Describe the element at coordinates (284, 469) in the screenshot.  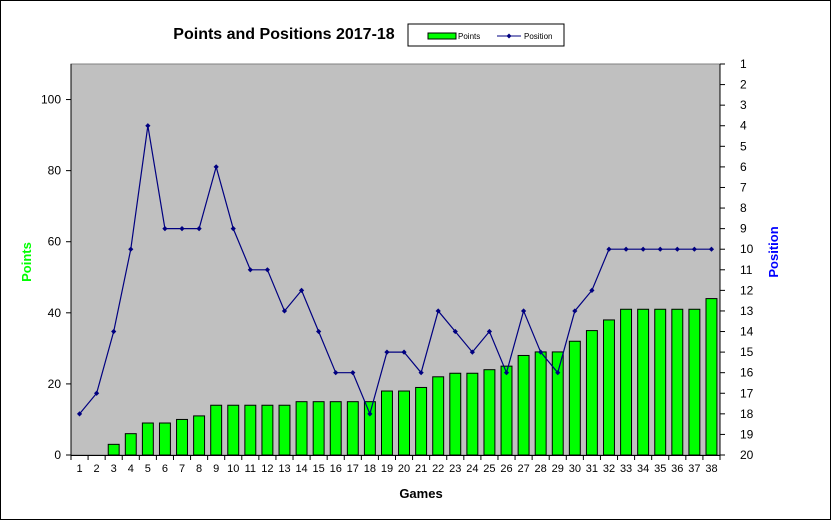
I see `x-tick-label: 13` at that location.